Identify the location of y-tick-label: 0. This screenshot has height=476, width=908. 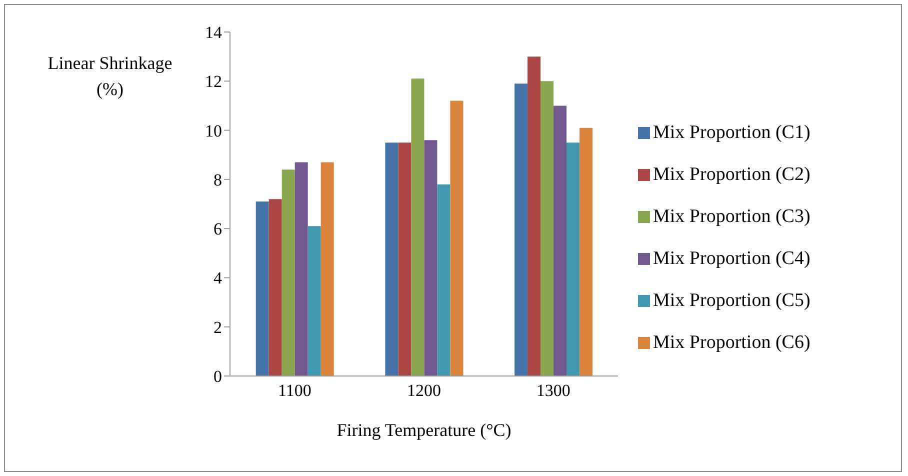
(218, 376).